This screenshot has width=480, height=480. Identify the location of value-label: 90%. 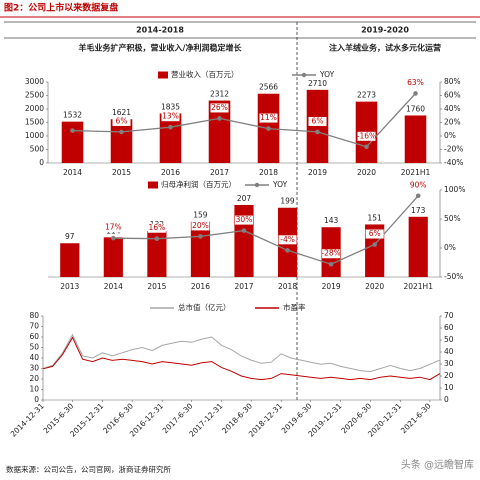
(418, 184).